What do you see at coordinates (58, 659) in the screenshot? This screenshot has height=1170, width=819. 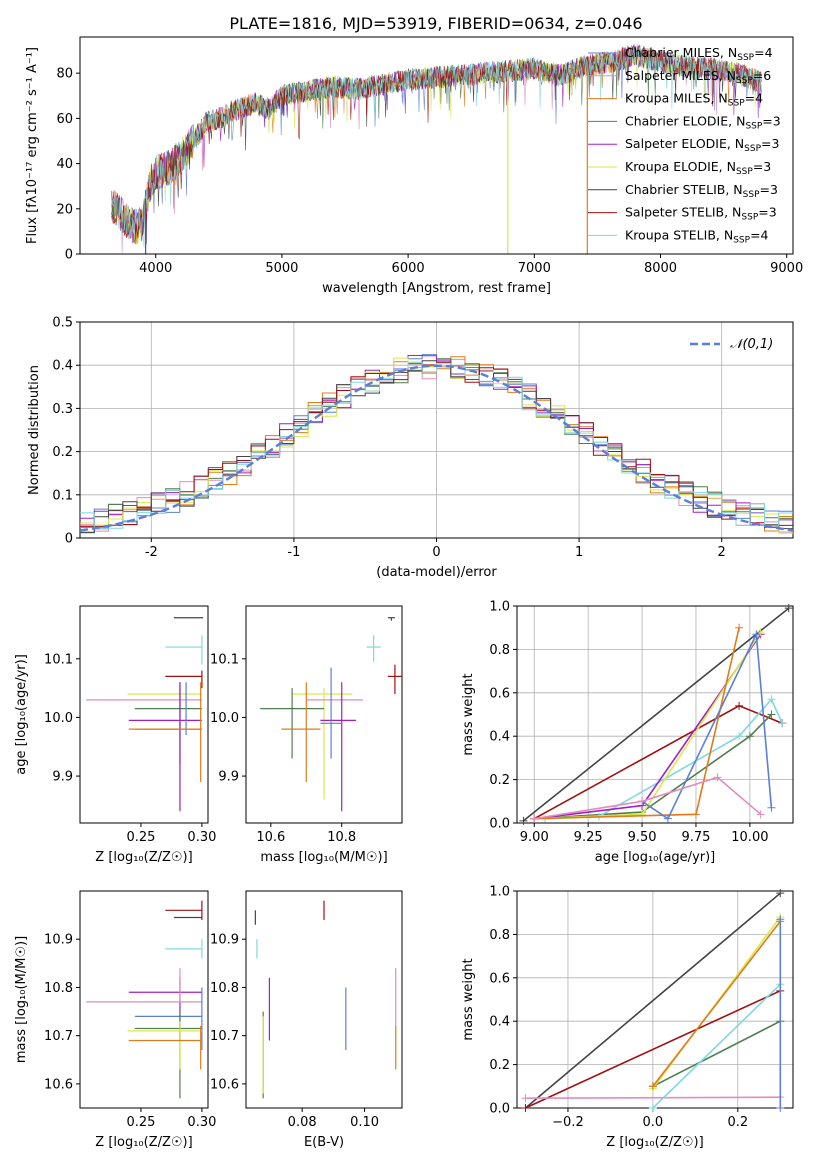 I see `y-tick-label: 10.1` at bounding box center [58, 659].